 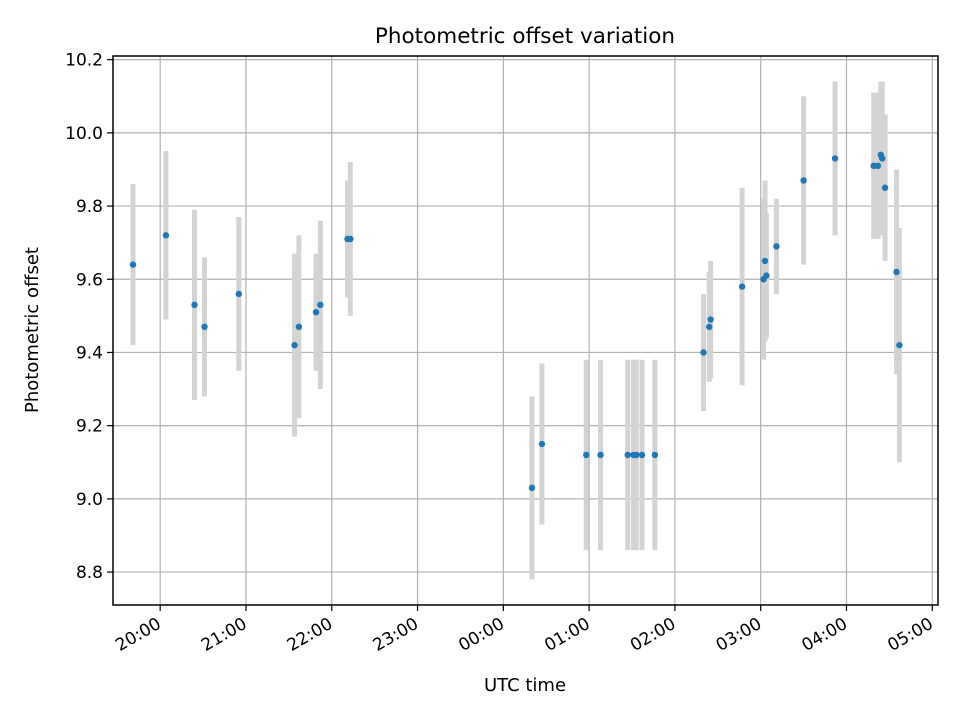 I want to click on y-tick-label: 9.4, so click(x=89, y=353).